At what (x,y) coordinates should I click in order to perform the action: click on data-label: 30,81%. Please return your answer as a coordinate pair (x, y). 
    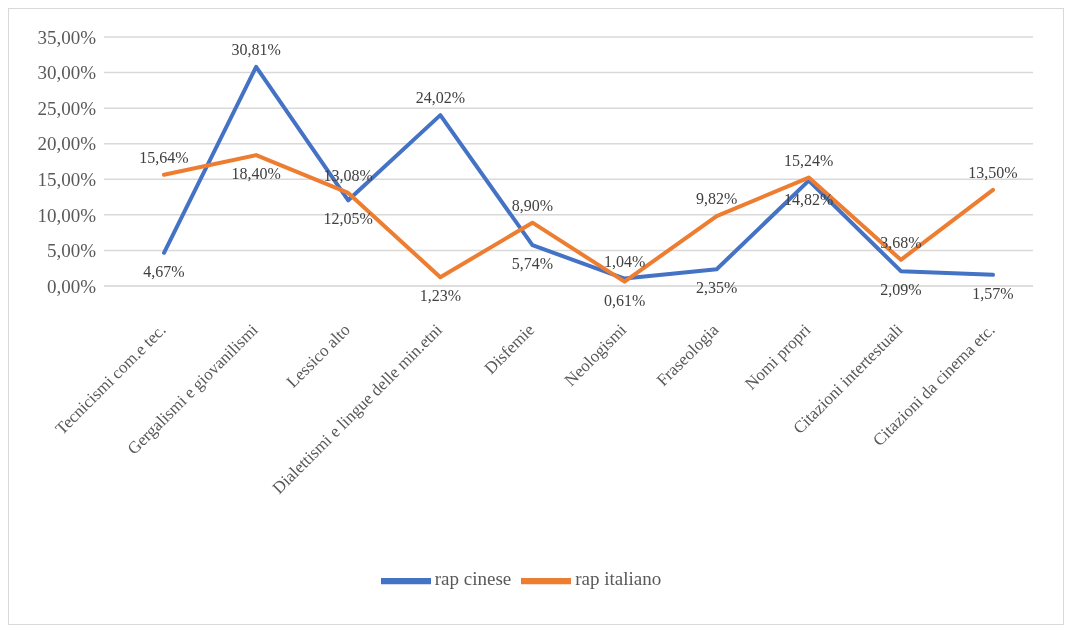
    Looking at the image, I should click on (256, 49).